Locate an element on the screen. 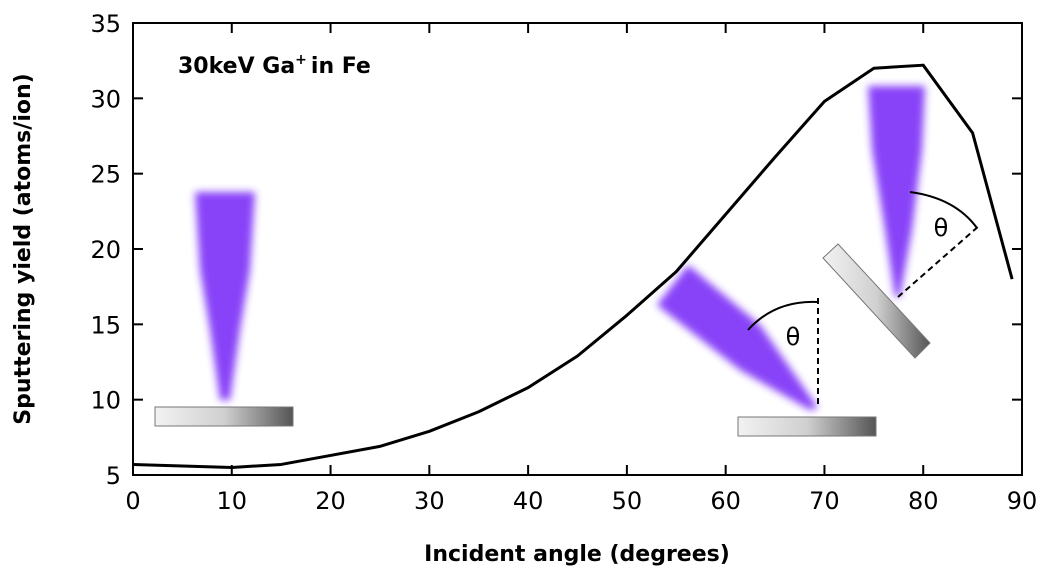  y-tick-label: 10 is located at coordinates (105, 401).